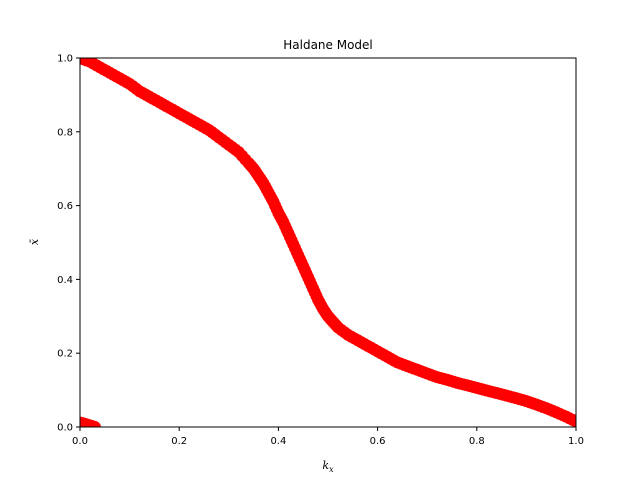 The width and height of the screenshot is (640, 480). I want to click on y-tick-label: 0.6, so click(65, 206).